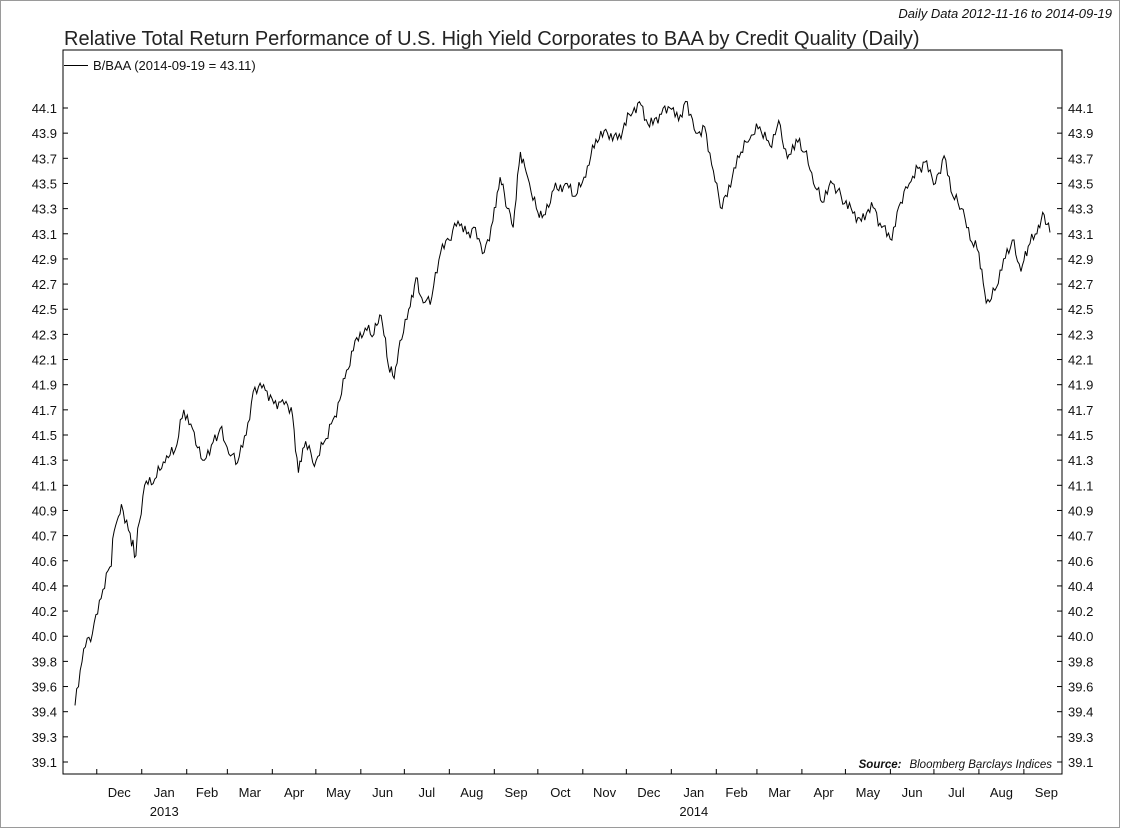 This screenshot has width=1122, height=830. What do you see at coordinates (76, 65) in the screenshot?
I see `legend-swatch` at bounding box center [76, 65].